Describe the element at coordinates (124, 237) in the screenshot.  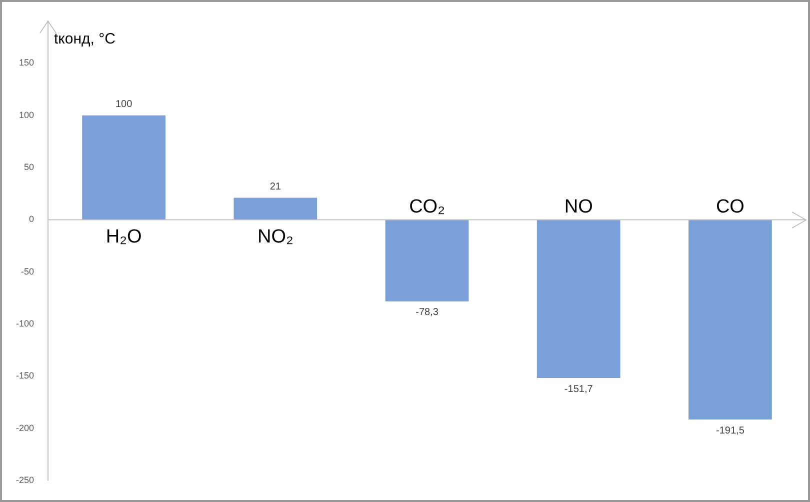
I see `x-tick-label: H₂O` at that location.